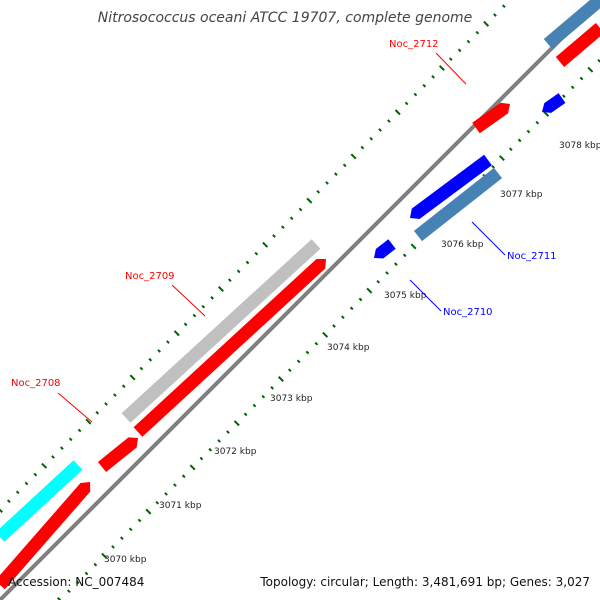  What do you see at coordinates (180, 506) in the screenshot?
I see `tick-label: 3071 kbp` at bounding box center [180, 506].